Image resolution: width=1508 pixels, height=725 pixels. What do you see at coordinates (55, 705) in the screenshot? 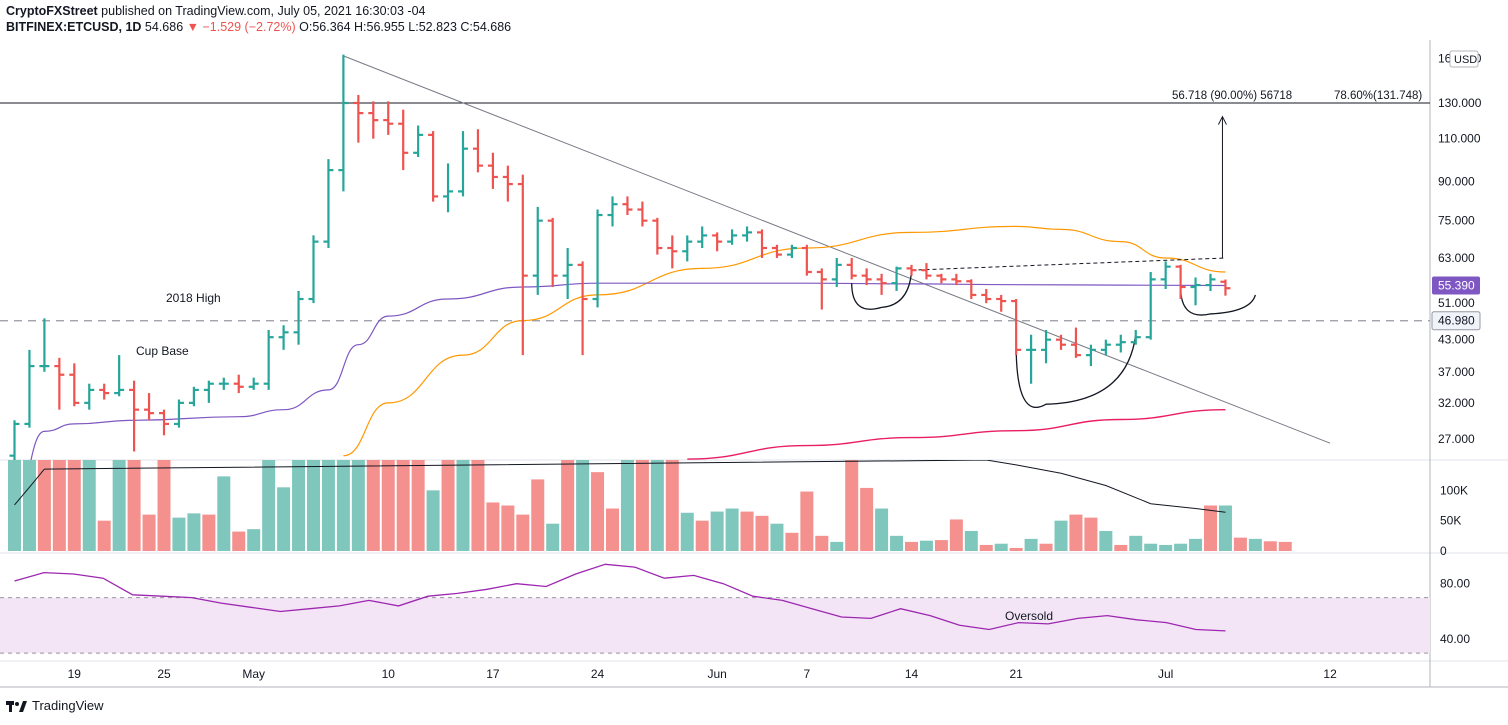
I see `footer-branding: TradingView` at bounding box center [55, 705].